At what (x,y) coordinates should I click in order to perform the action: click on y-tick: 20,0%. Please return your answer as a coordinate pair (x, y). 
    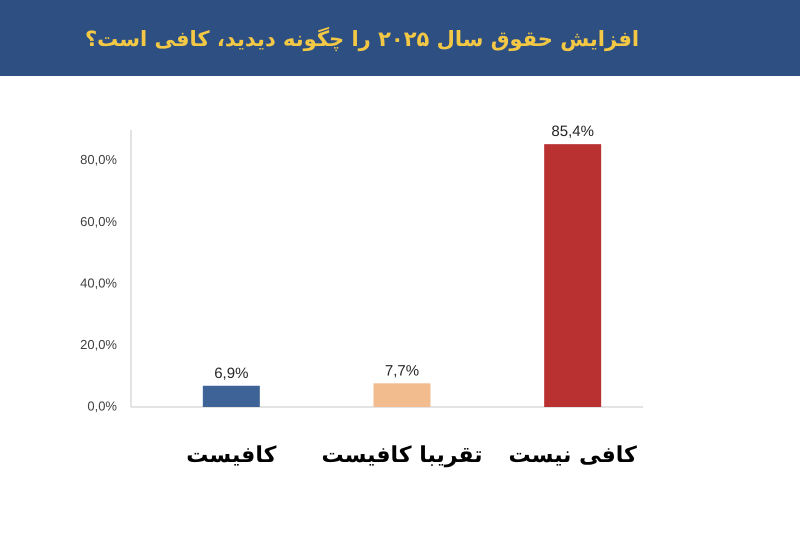
    Looking at the image, I should click on (98, 344).